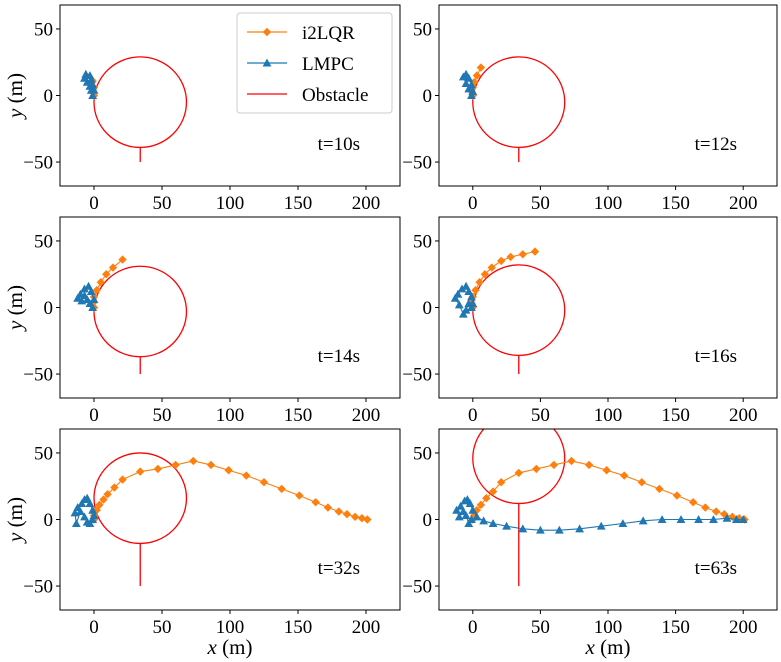 The height and width of the screenshot is (662, 781). I want to click on legend-label: i2LQR, so click(328, 33).